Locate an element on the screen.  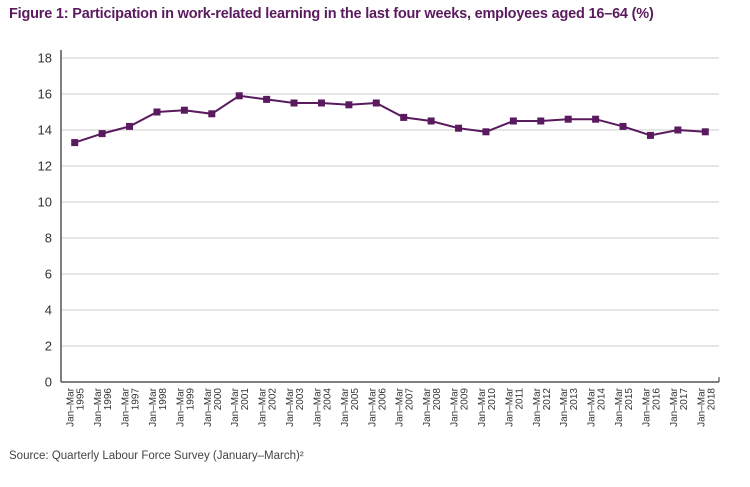
x-tick-label: Jan–Mar2005 is located at coordinates (350, 407).